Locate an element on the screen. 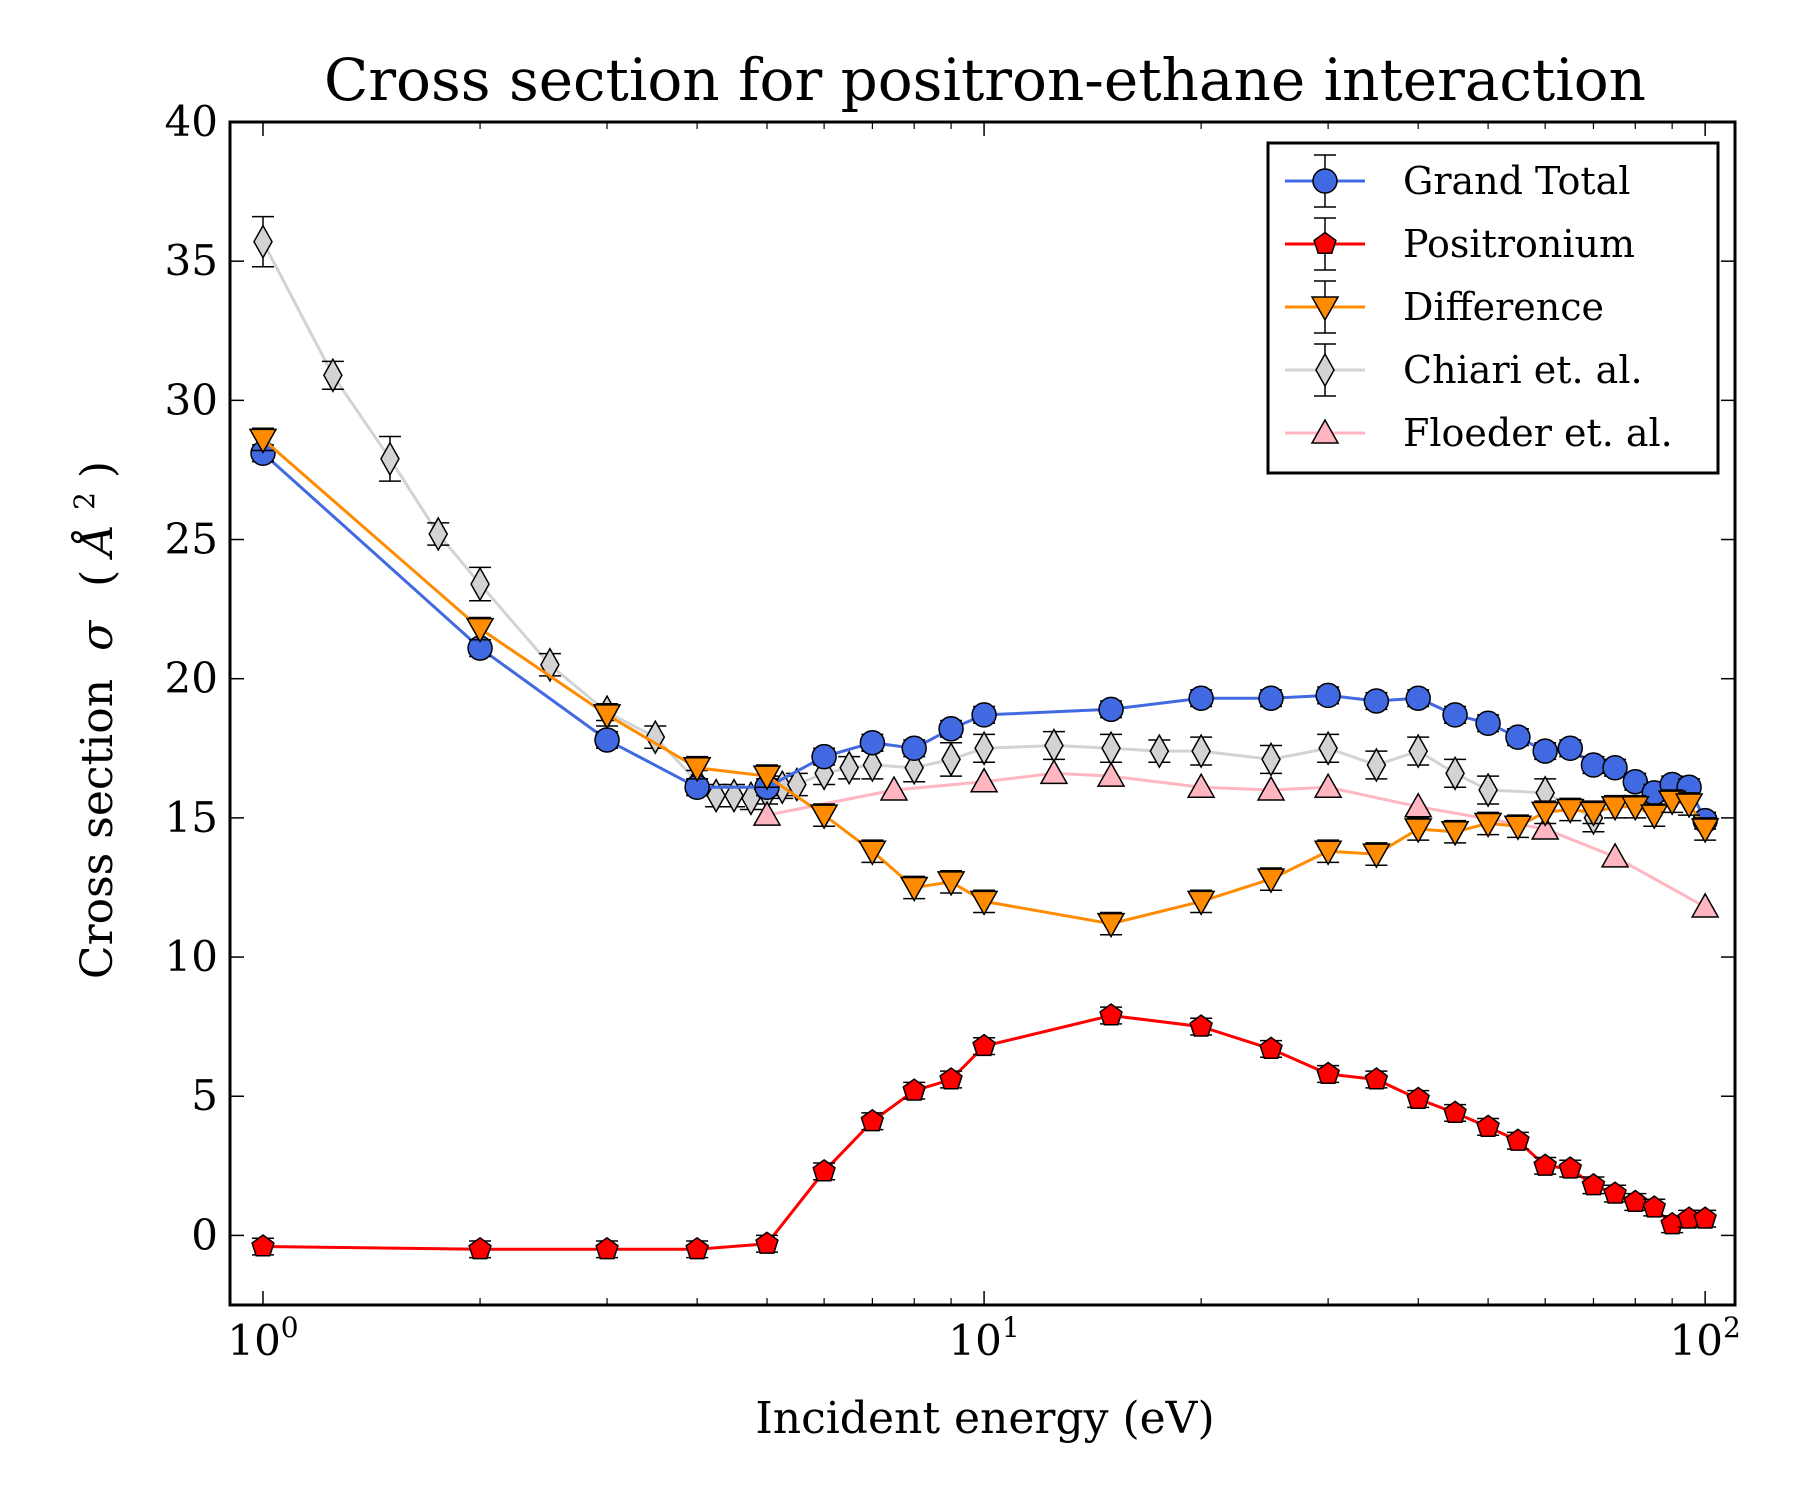 This screenshot has width=1800, height=1500. y-tick-label: 35 is located at coordinates (191, 260).